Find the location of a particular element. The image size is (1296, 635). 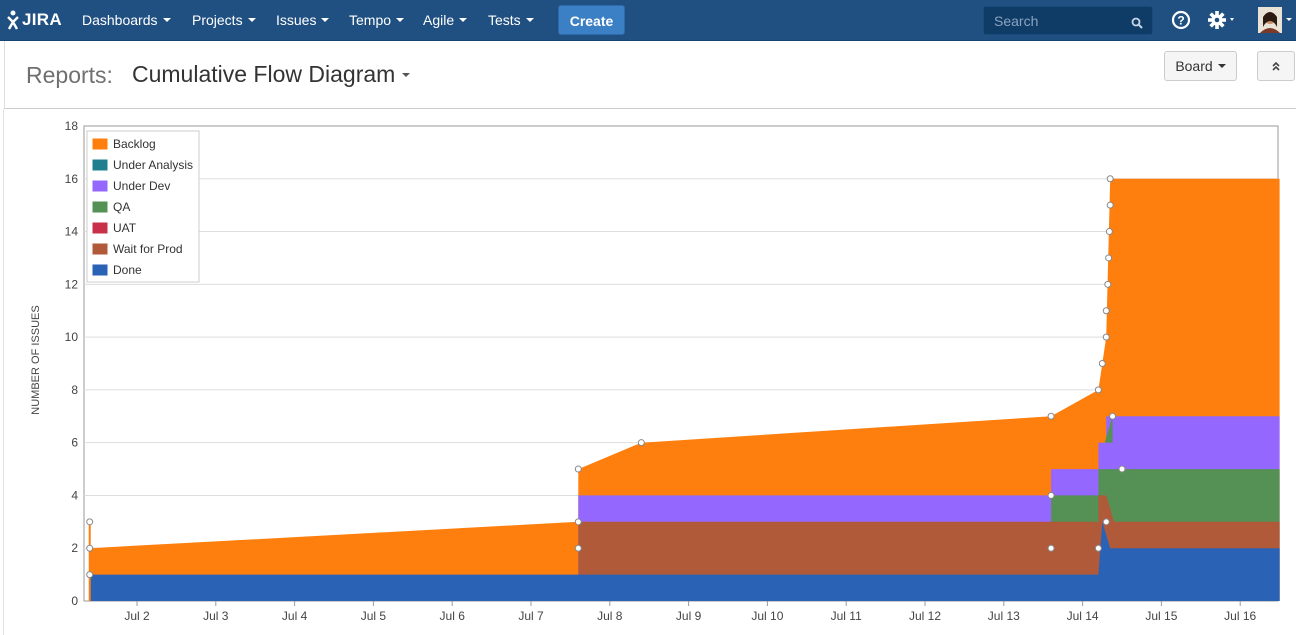

x-tick-label: Jul 2 is located at coordinates (137, 616).